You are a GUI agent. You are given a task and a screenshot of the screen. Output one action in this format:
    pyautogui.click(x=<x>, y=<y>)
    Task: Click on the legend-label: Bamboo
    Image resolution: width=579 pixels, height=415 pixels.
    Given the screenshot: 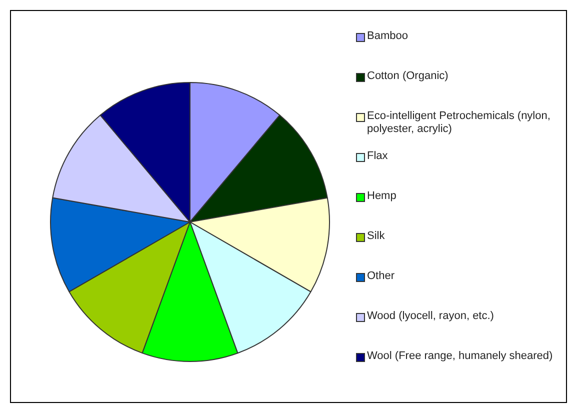 What is the action you would take?
    pyautogui.click(x=387, y=36)
    